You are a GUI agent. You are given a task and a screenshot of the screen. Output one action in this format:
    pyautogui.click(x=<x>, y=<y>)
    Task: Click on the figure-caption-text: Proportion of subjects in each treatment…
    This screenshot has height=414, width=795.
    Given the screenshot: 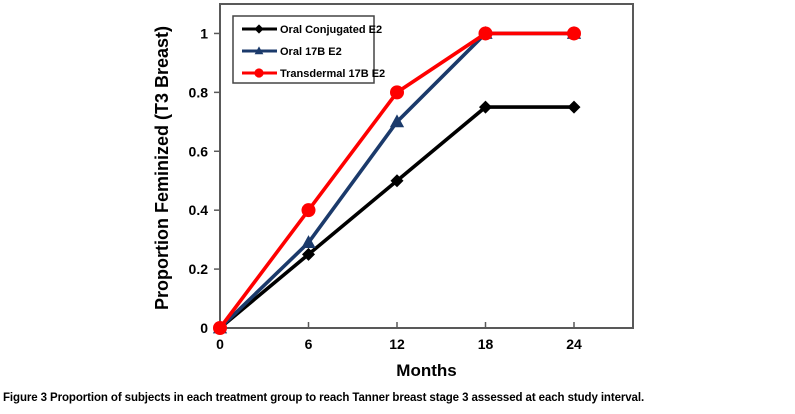 What is the action you would take?
    pyautogui.click(x=347, y=398)
    